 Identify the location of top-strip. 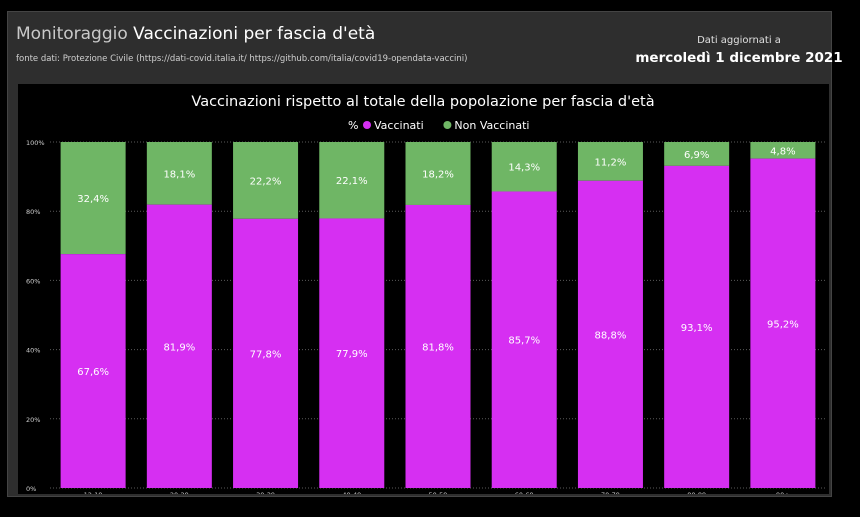
(430, 5).